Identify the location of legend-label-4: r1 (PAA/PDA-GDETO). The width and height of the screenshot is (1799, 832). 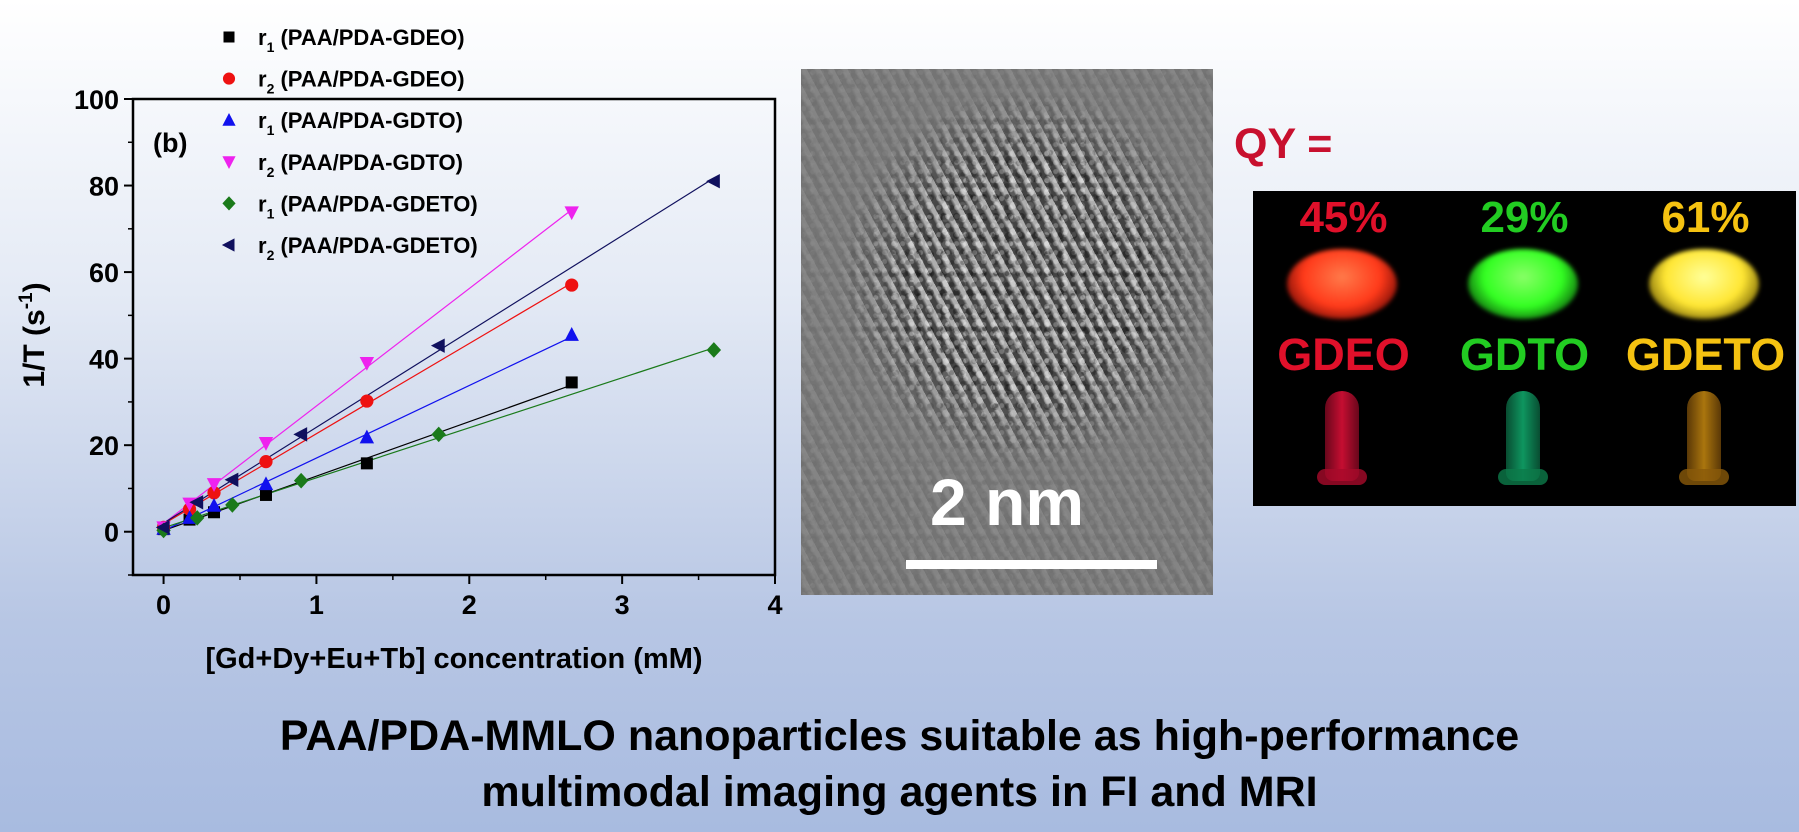
(368, 206).